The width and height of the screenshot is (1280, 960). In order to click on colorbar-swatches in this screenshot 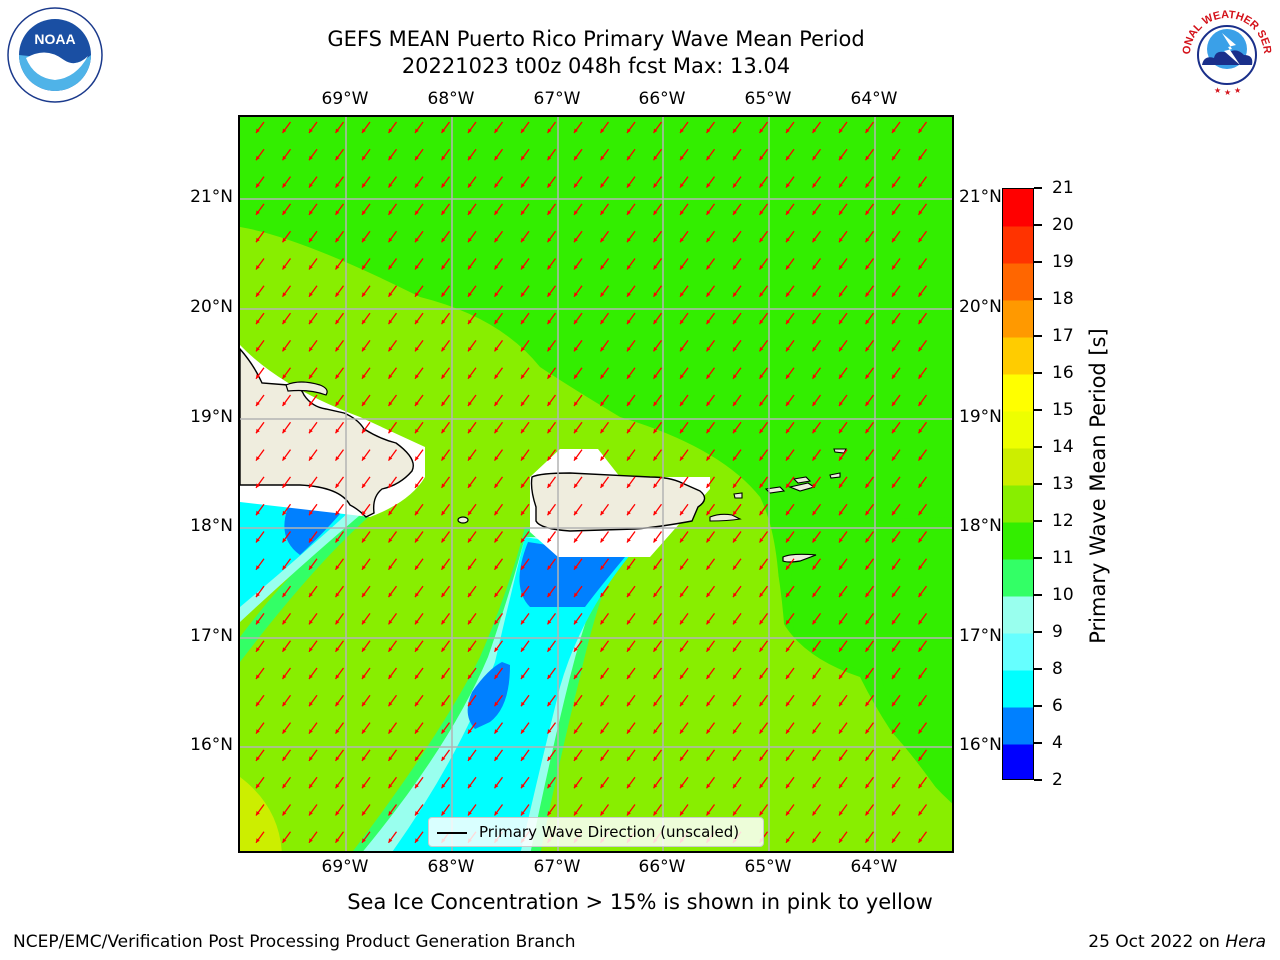, I will do `click(1018, 484)`.